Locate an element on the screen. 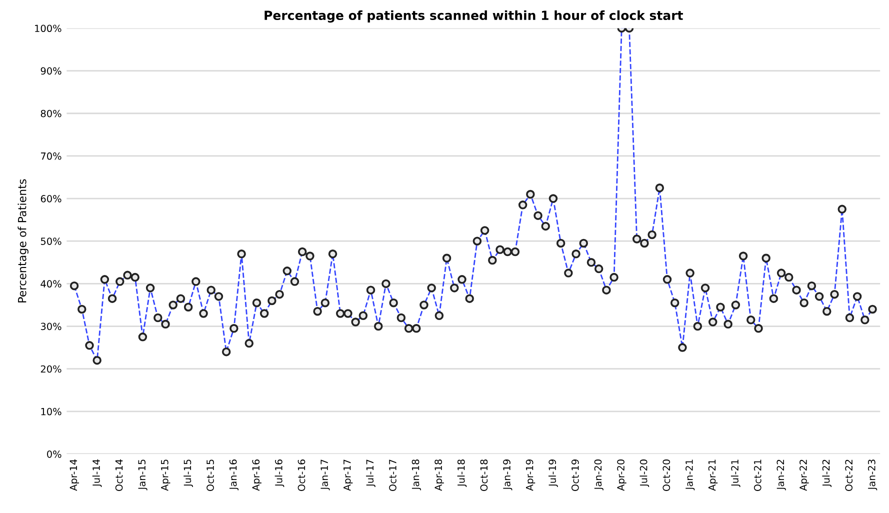 The image size is (889, 513). x-tick-label: Apr-20 is located at coordinates (621, 475).